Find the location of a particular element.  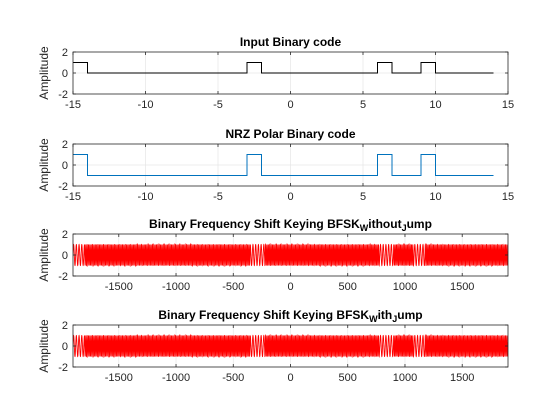

title-part: ith is located at coordinates (385, 315).